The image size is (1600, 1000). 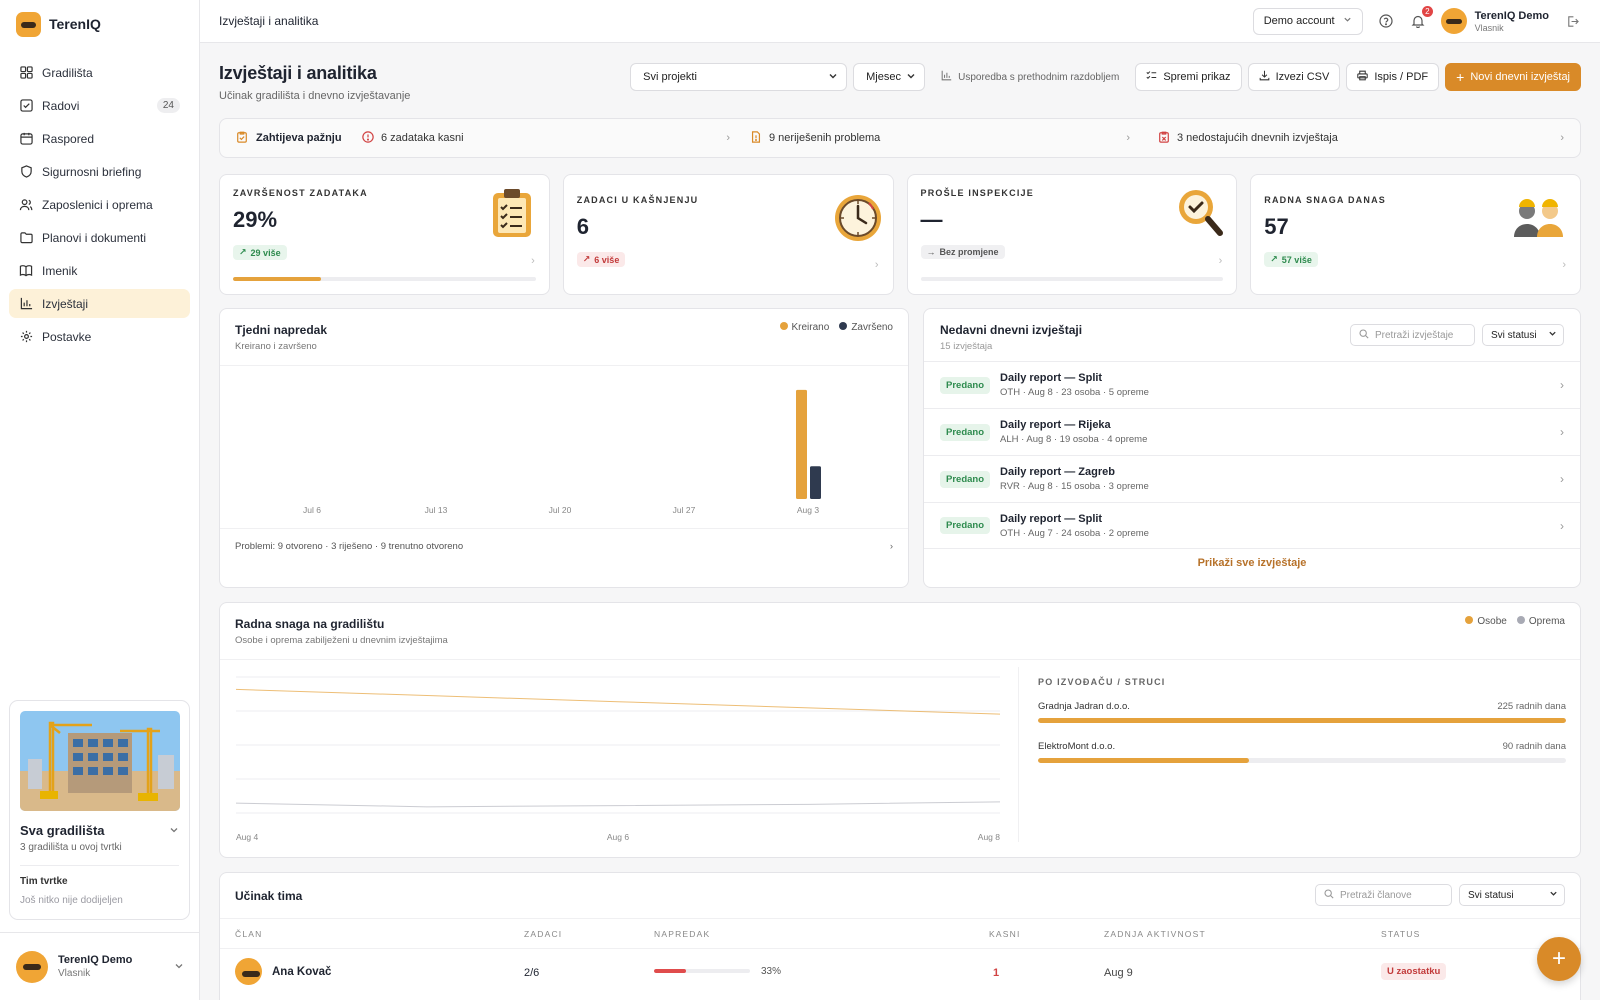 What do you see at coordinates (242, 138) in the screenshot?
I see `clipboard-icon` at bounding box center [242, 138].